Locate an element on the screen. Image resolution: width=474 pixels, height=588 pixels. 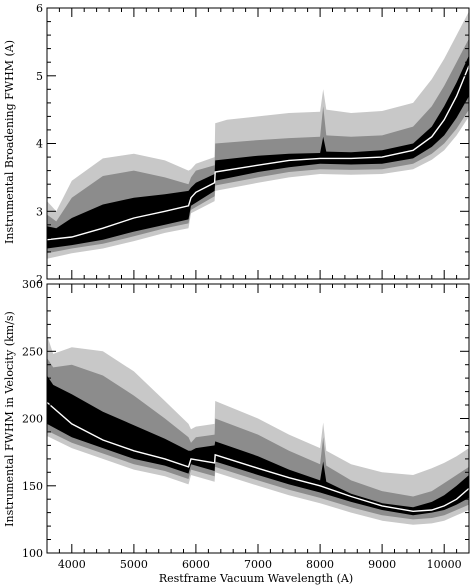
y-tick-label: 2 is located at coordinates (39, 279).